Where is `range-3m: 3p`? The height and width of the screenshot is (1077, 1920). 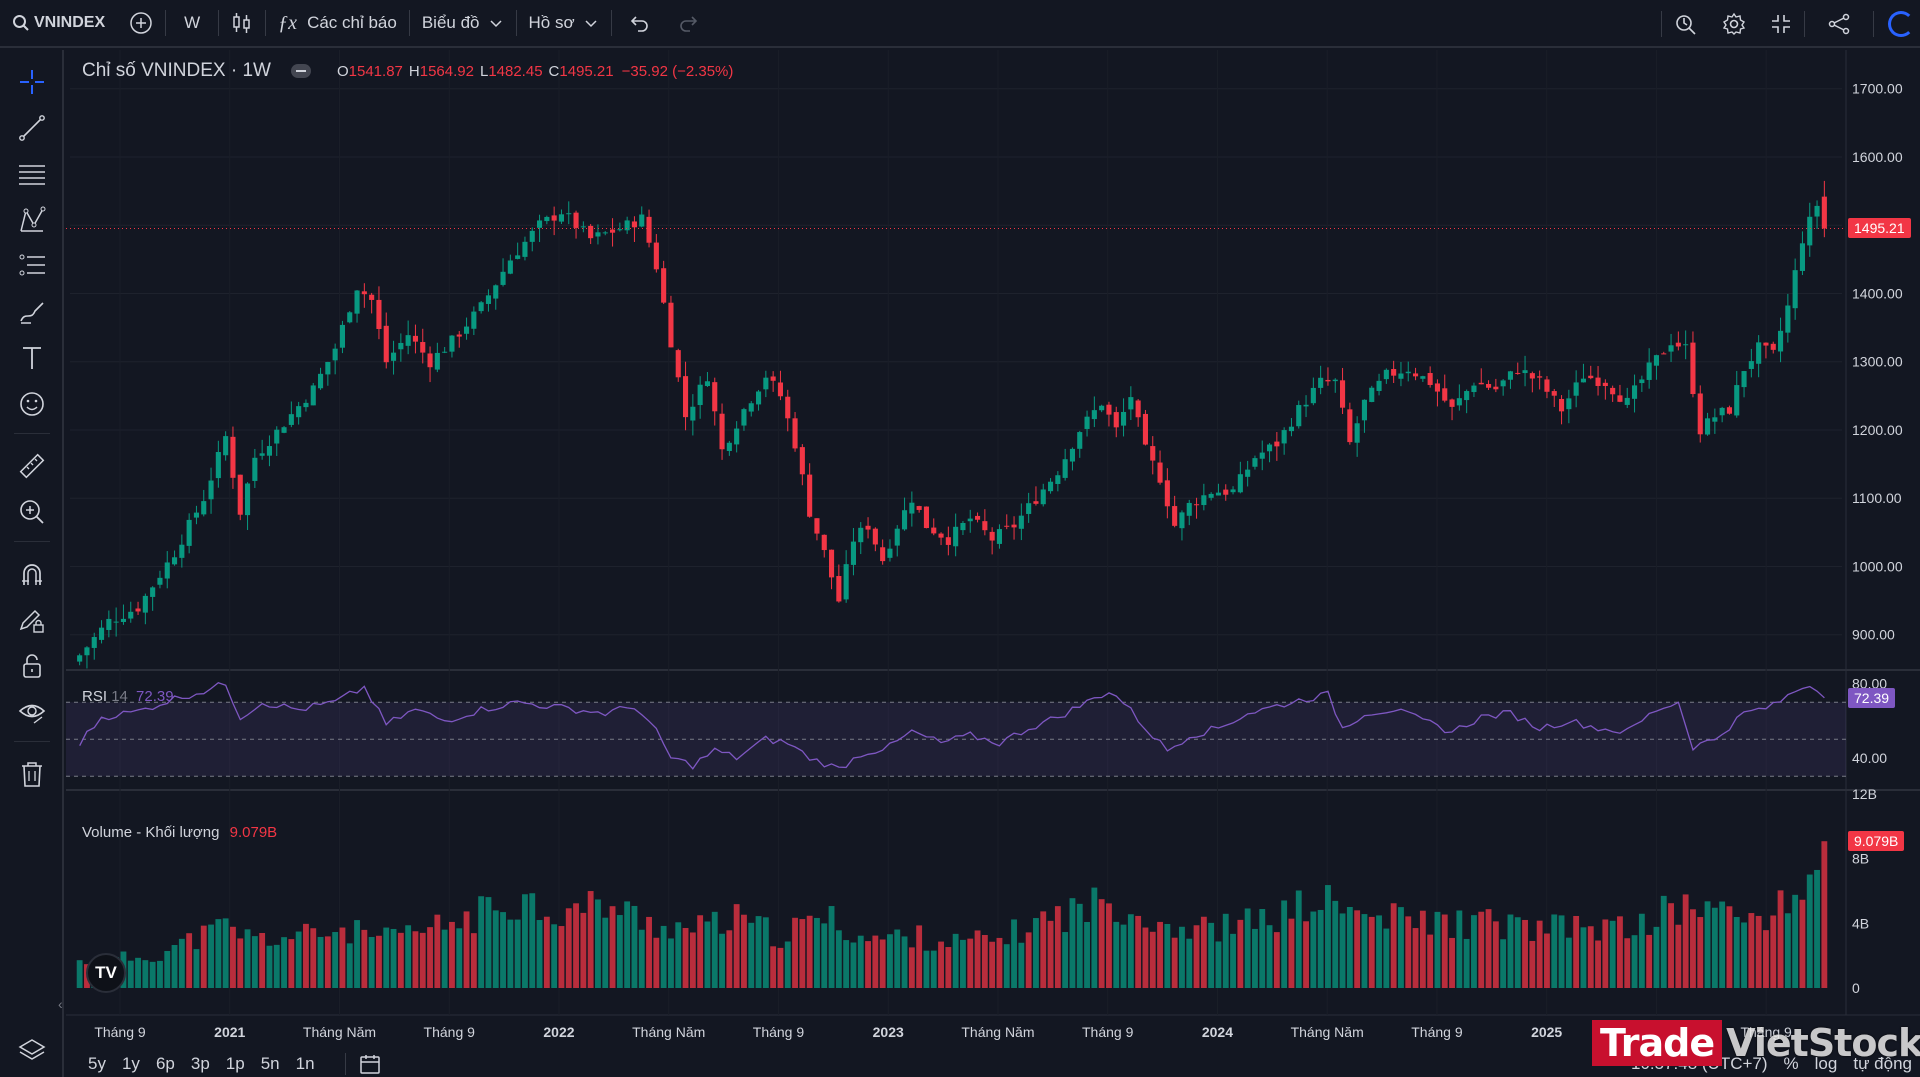 range-3m: 3p is located at coordinates (200, 1063).